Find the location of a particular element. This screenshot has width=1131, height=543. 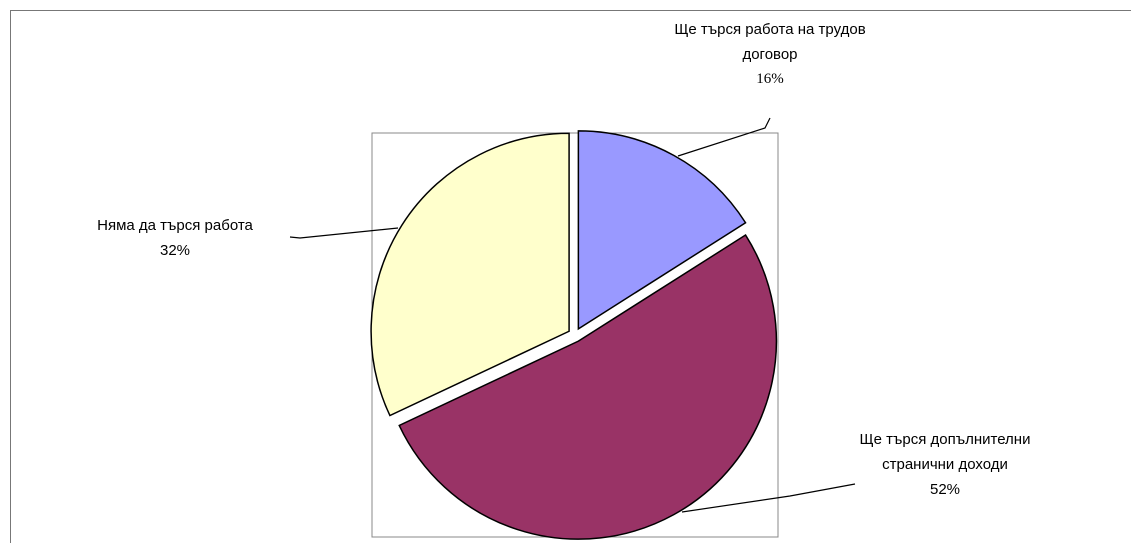

category-label: Ще търся работа на трудов договор is located at coordinates (770, 42).